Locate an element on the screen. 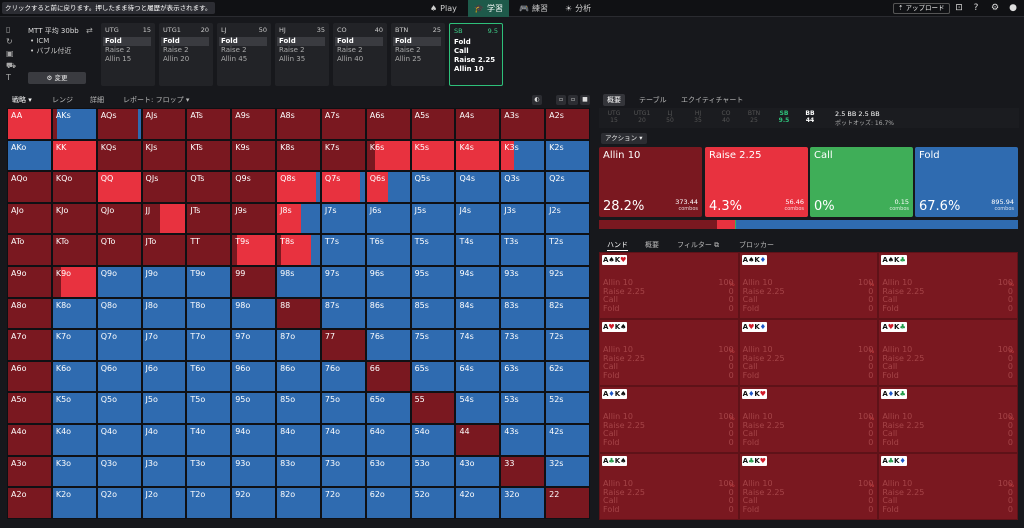 This screenshot has height=528, width=1024. car-icon: ⛟ is located at coordinates (11, 65).